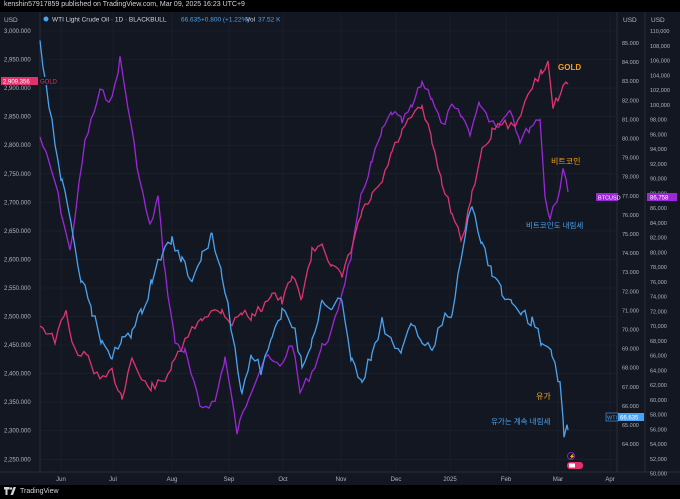 Image resolution: width=680 pixels, height=499 pixels. I want to click on btc-axis-tick-label: 82,000, so click(658, 239).